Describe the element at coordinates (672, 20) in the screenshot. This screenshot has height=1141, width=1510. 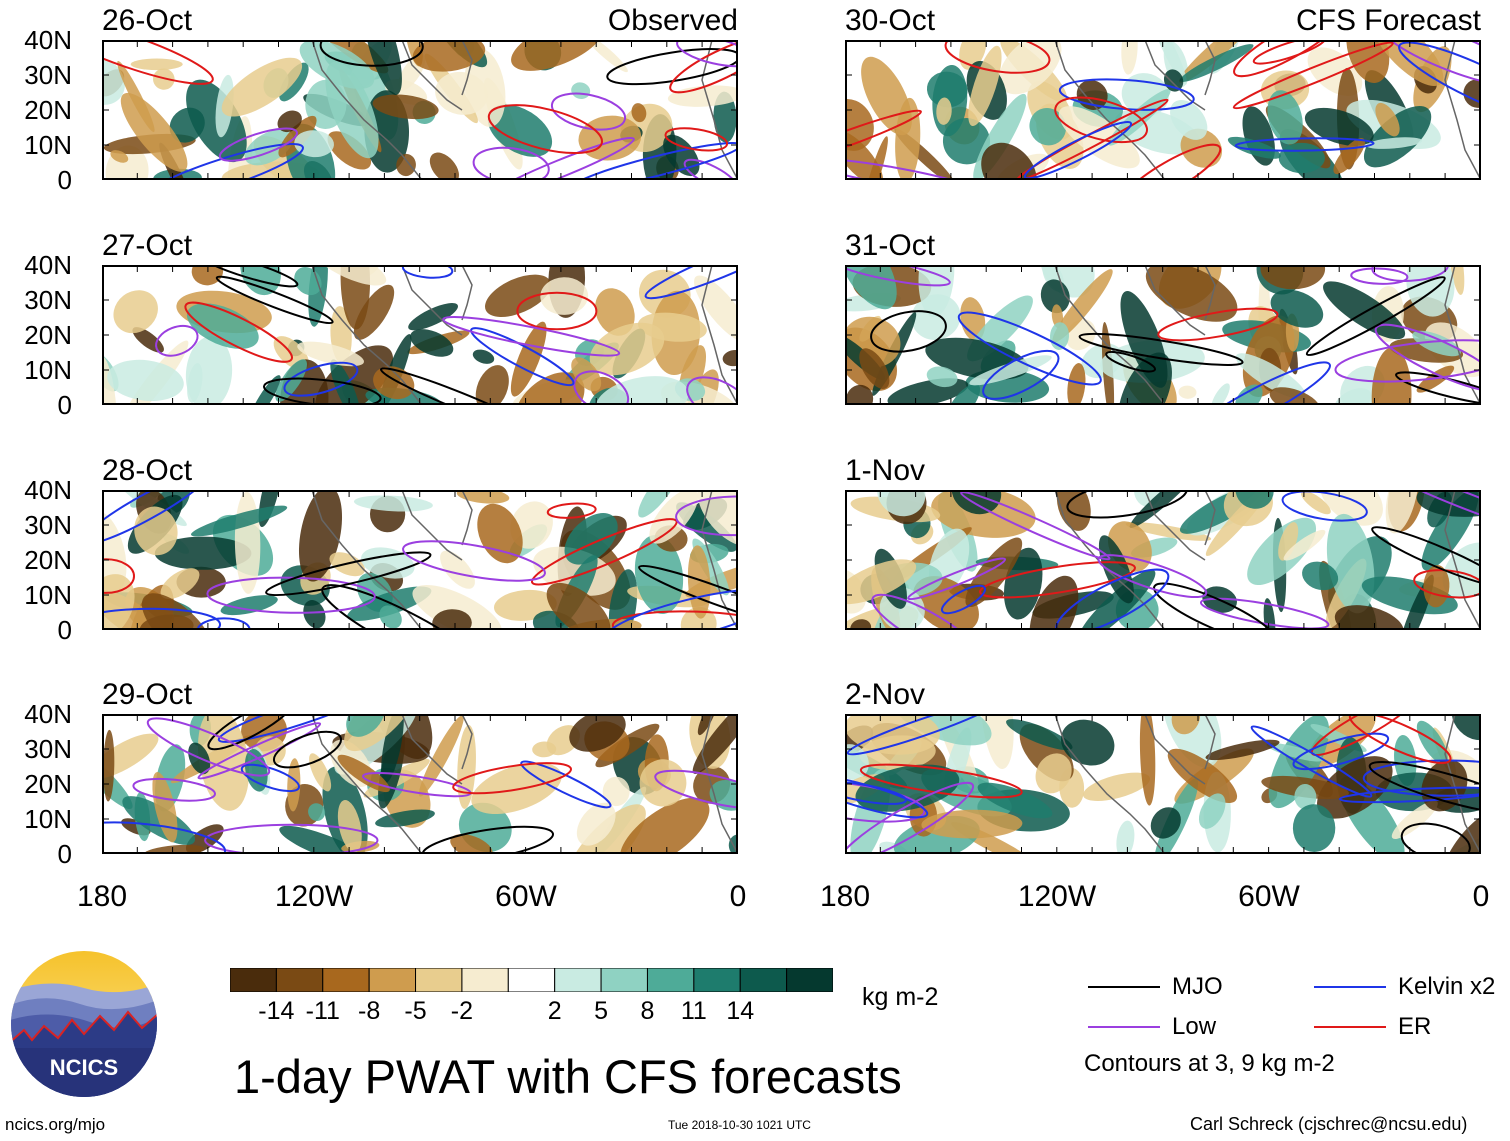
I see `panel-tag: Observed` at that location.